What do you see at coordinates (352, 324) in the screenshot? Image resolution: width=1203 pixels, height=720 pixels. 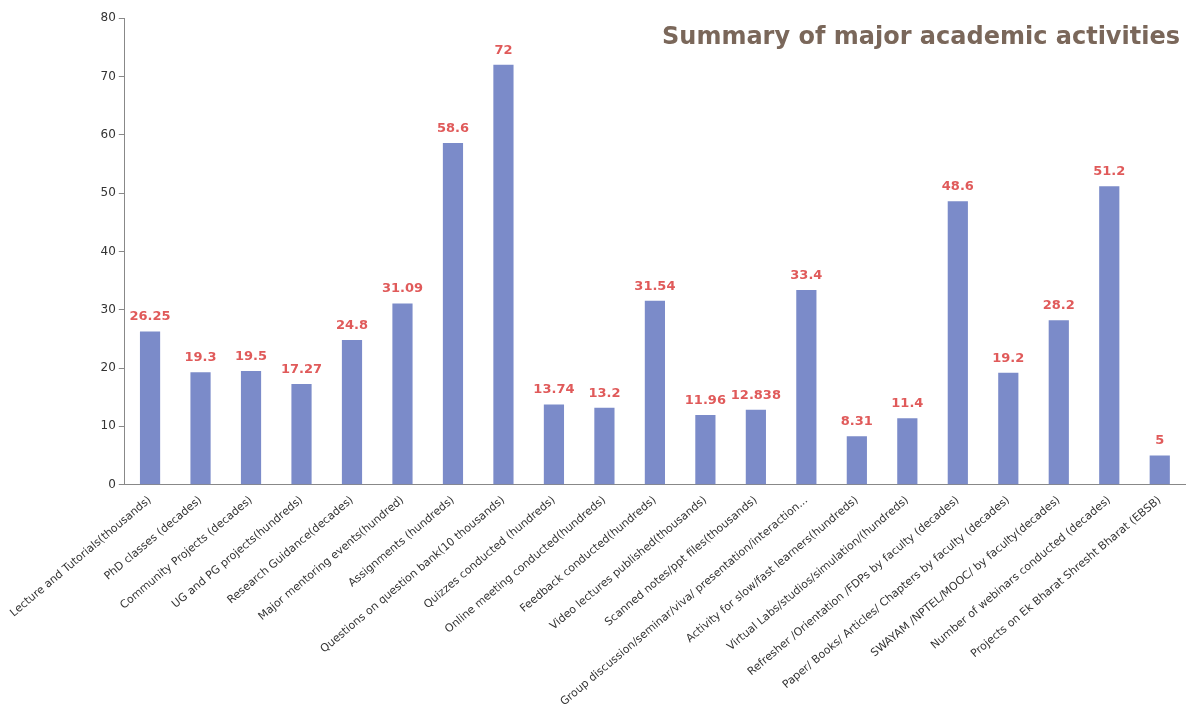 I see `data-label: 24.8` at bounding box center [352, 324].